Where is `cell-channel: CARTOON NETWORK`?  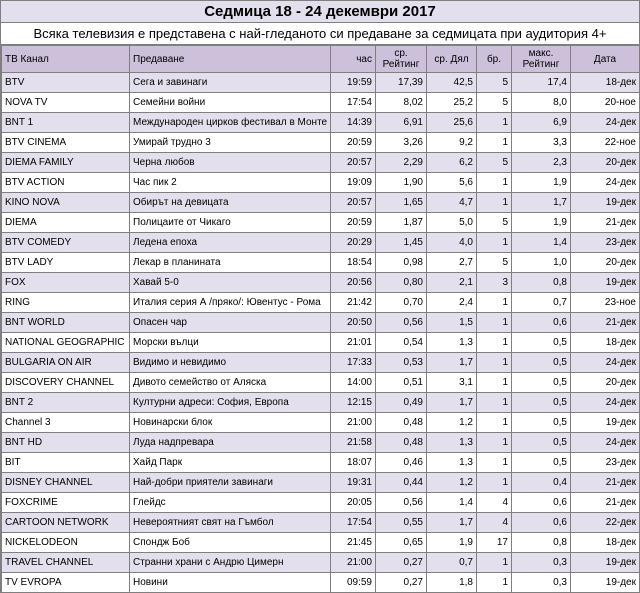 cell-channel: CARTOON NETWORK is located at coordinates (65, 522).